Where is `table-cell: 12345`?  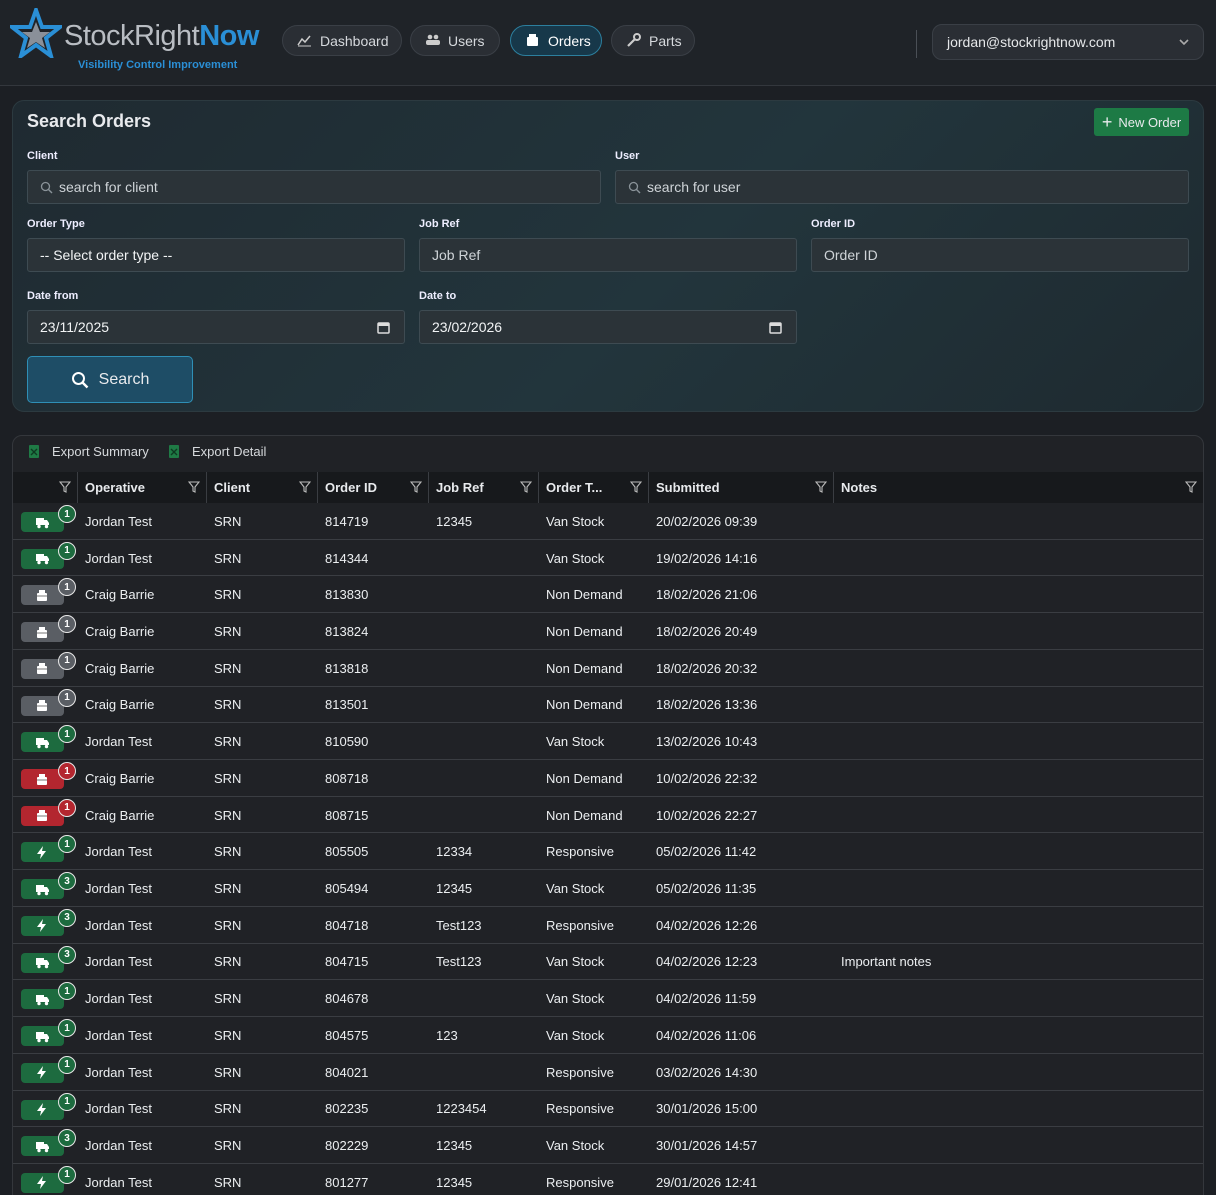 table-cell: 12345 is located at coordinates (454, 521).